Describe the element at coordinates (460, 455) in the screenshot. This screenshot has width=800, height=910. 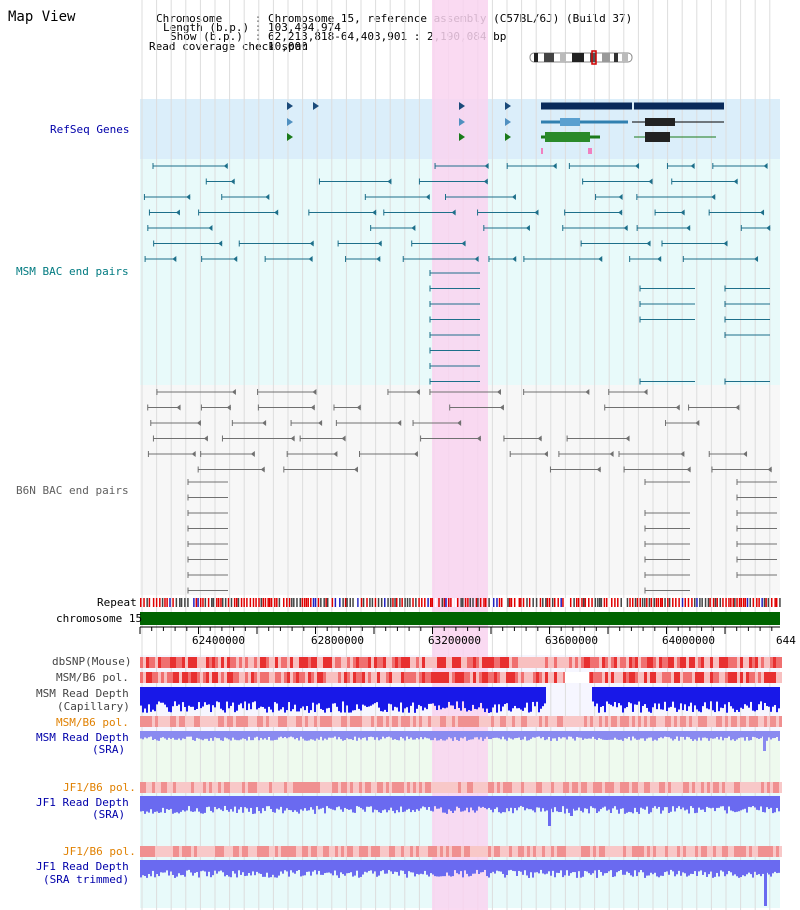
I see `highlight-region` at that location.